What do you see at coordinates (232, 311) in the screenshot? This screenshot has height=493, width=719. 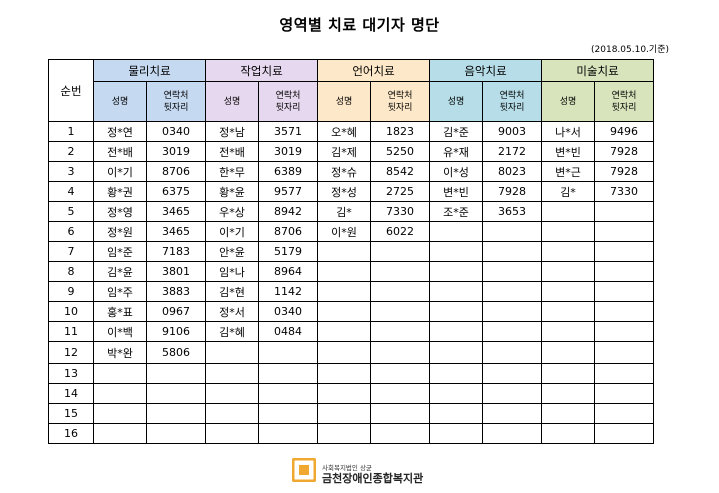 I see `patient-name: 정*서` at bounding box center [232, 311].